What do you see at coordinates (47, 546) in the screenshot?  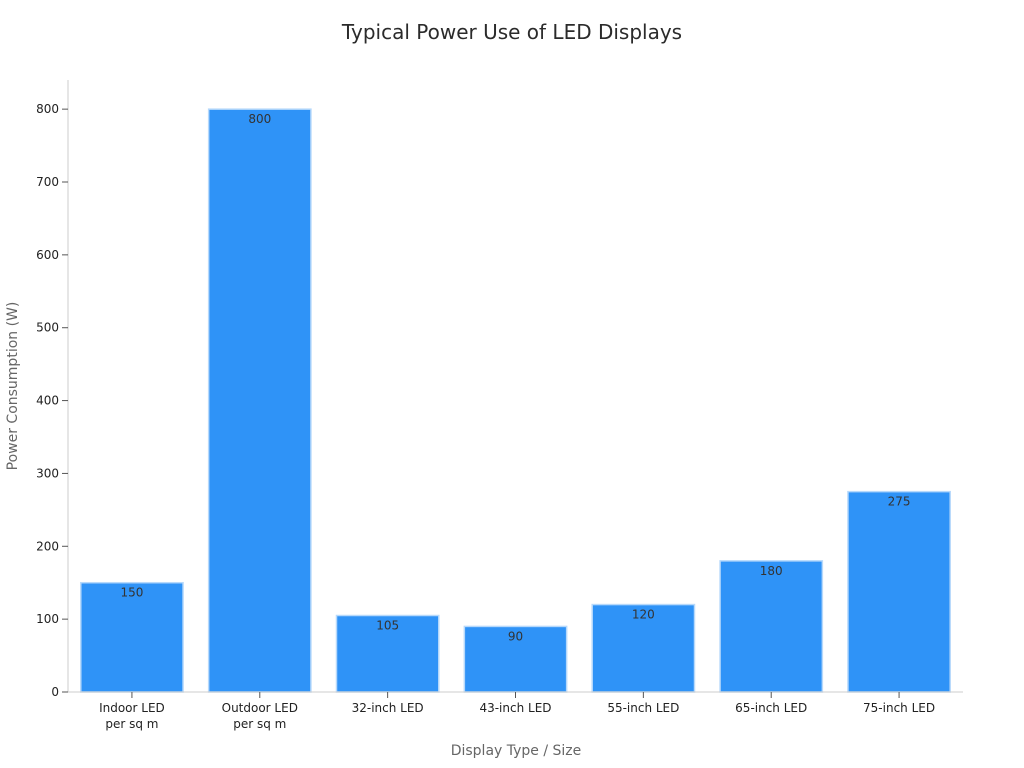 I see `y-tick-label: 200` at bounding box center [47, 546].